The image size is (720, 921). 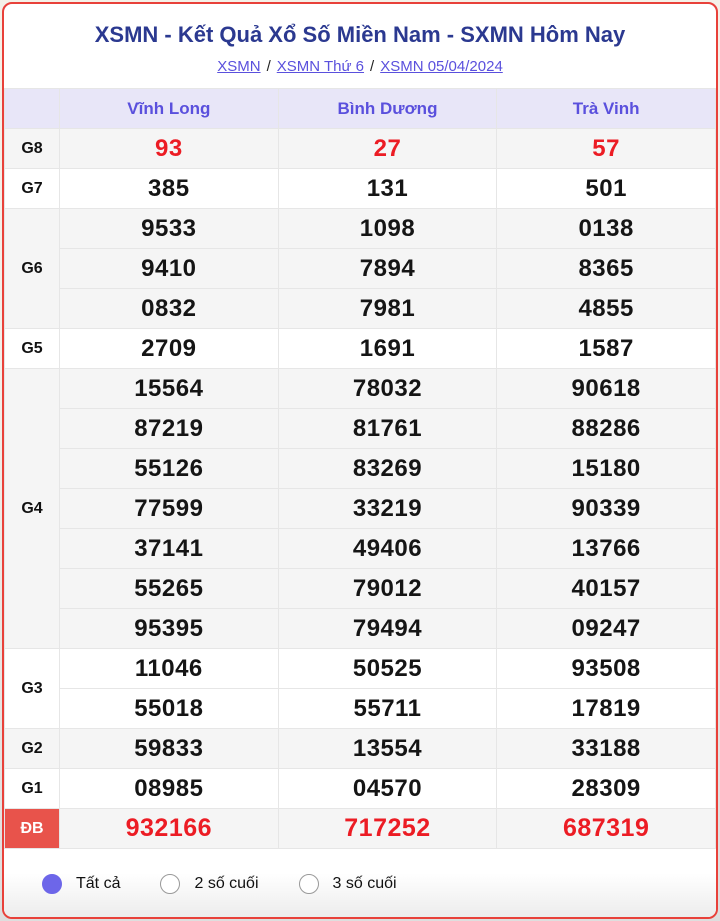 What do you see at coordinates (606, 388) in the screenshot?
I see `result-number-g4: 90618` at bounding box center [606, 388].